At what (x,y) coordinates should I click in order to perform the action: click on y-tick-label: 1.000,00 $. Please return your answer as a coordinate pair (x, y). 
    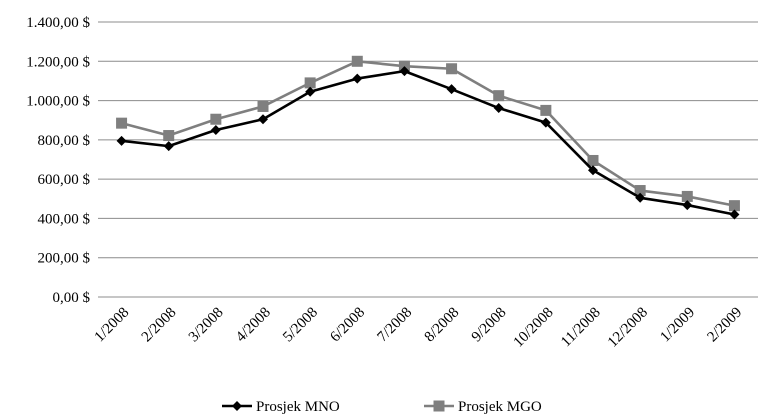
    Looking at the image, I should click on (58, 102).